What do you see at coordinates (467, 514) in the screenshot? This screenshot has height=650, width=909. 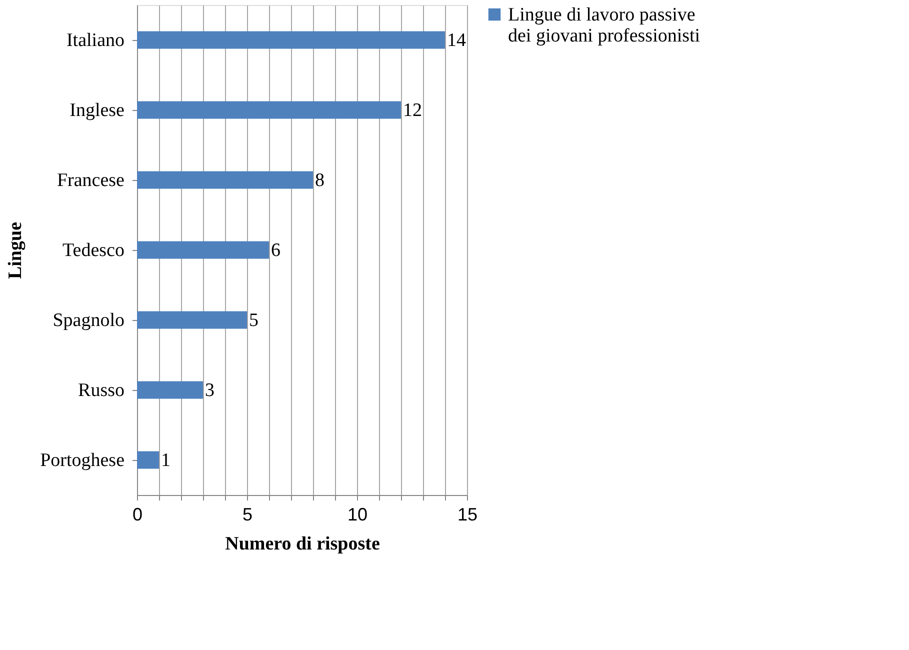 I see `x-tick-label: 15` at bounding box center [467, 514].